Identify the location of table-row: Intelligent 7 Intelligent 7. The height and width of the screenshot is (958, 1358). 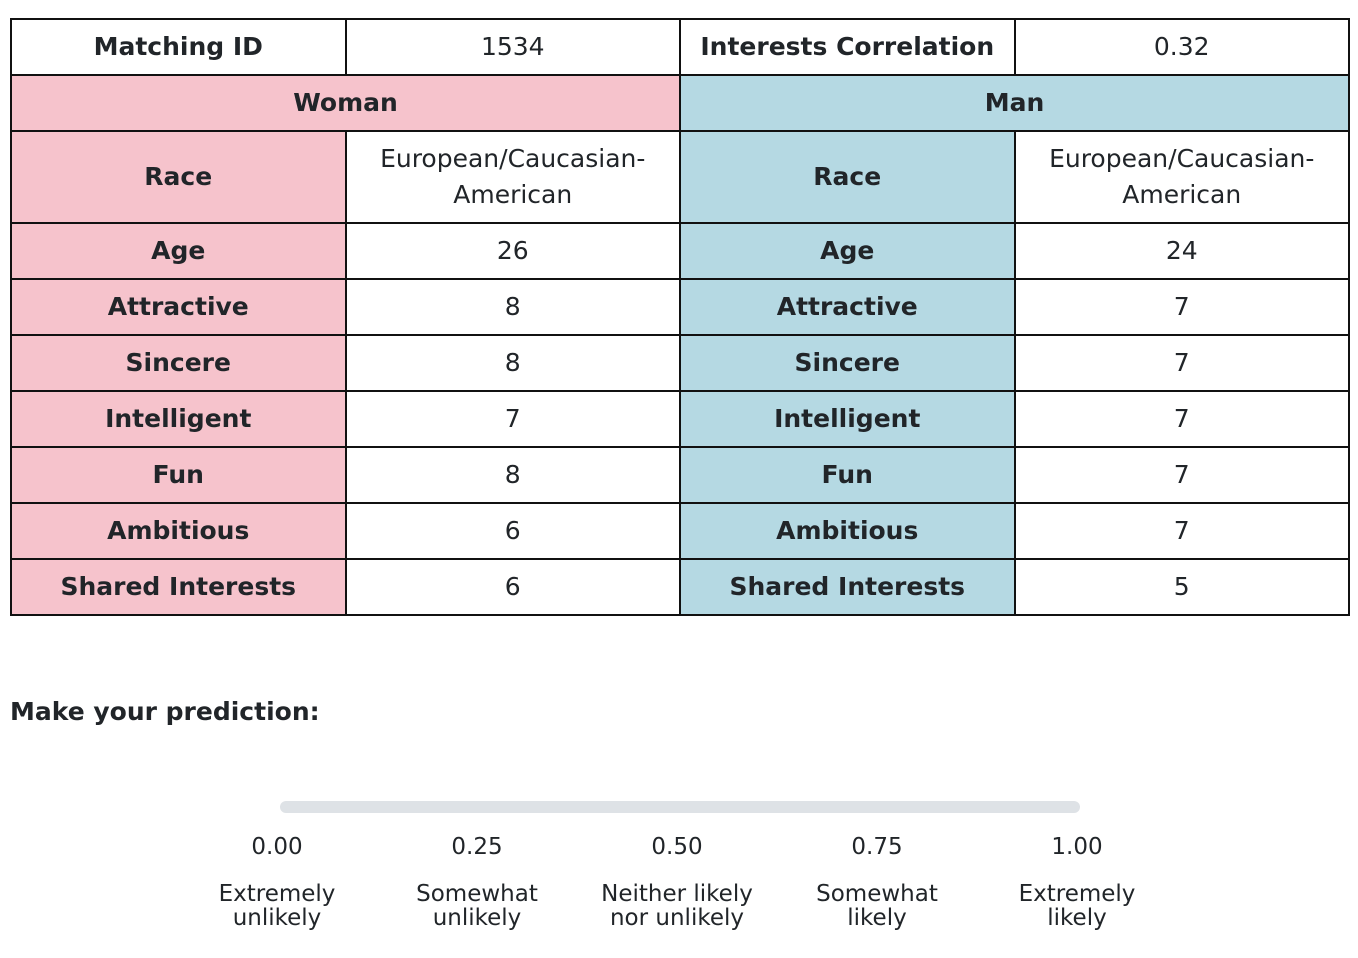
(680, 419).